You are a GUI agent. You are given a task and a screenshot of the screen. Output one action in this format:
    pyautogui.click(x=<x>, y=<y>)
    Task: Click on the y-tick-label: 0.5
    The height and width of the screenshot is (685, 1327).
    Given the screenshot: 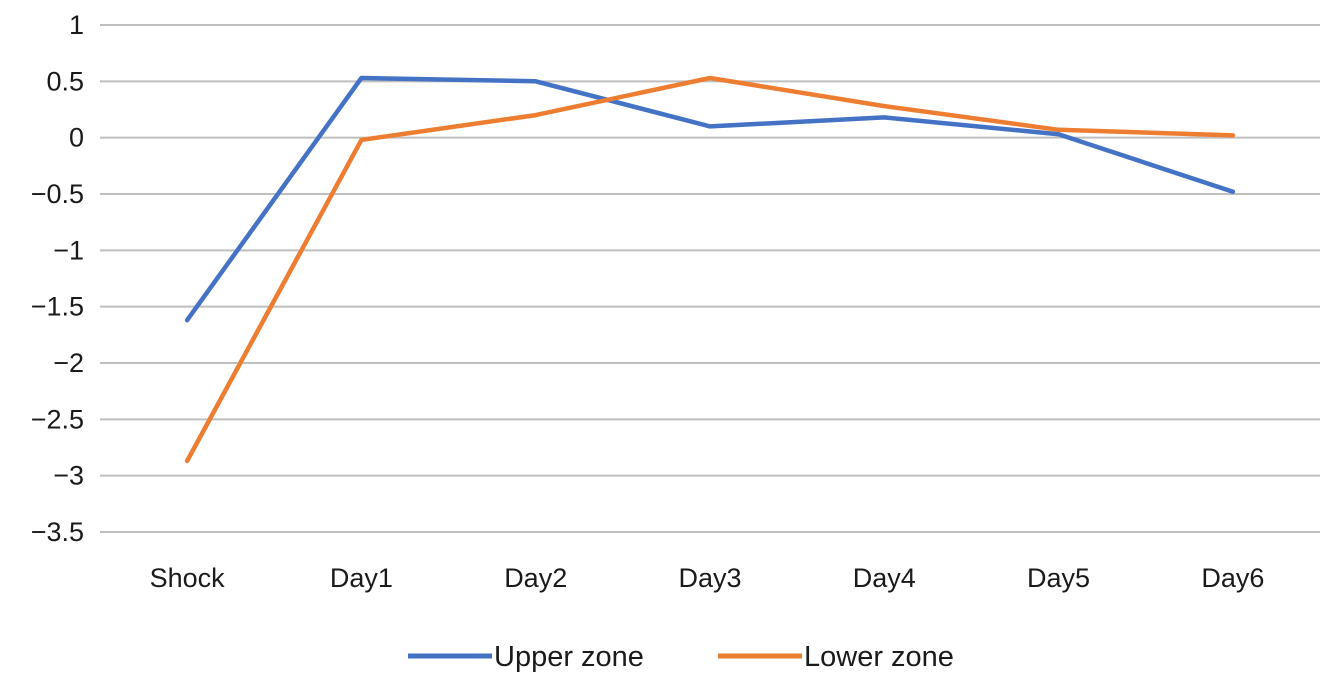 What is the action you would take?
    pyautogui.click(x=65, y=81)
    